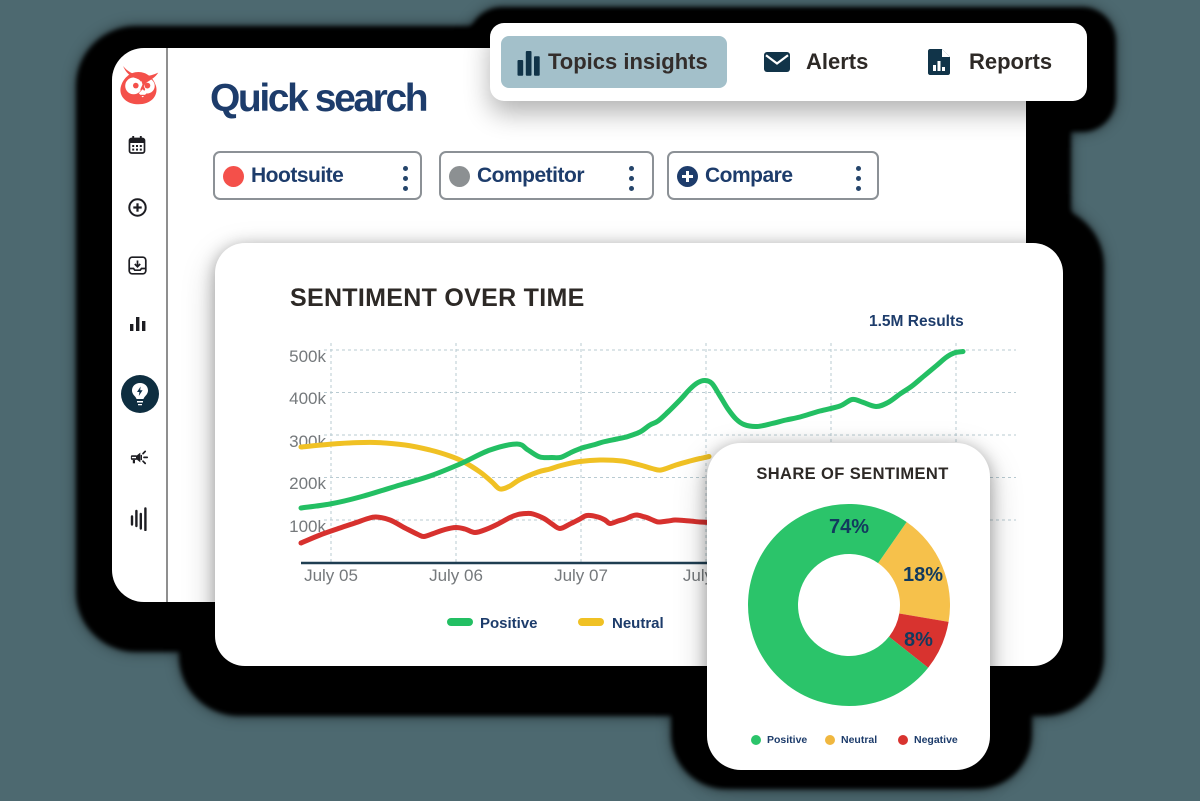  Describe the element at coordinates (581, 575) in the screenshot. I see `svg-text: July 07` at that location.